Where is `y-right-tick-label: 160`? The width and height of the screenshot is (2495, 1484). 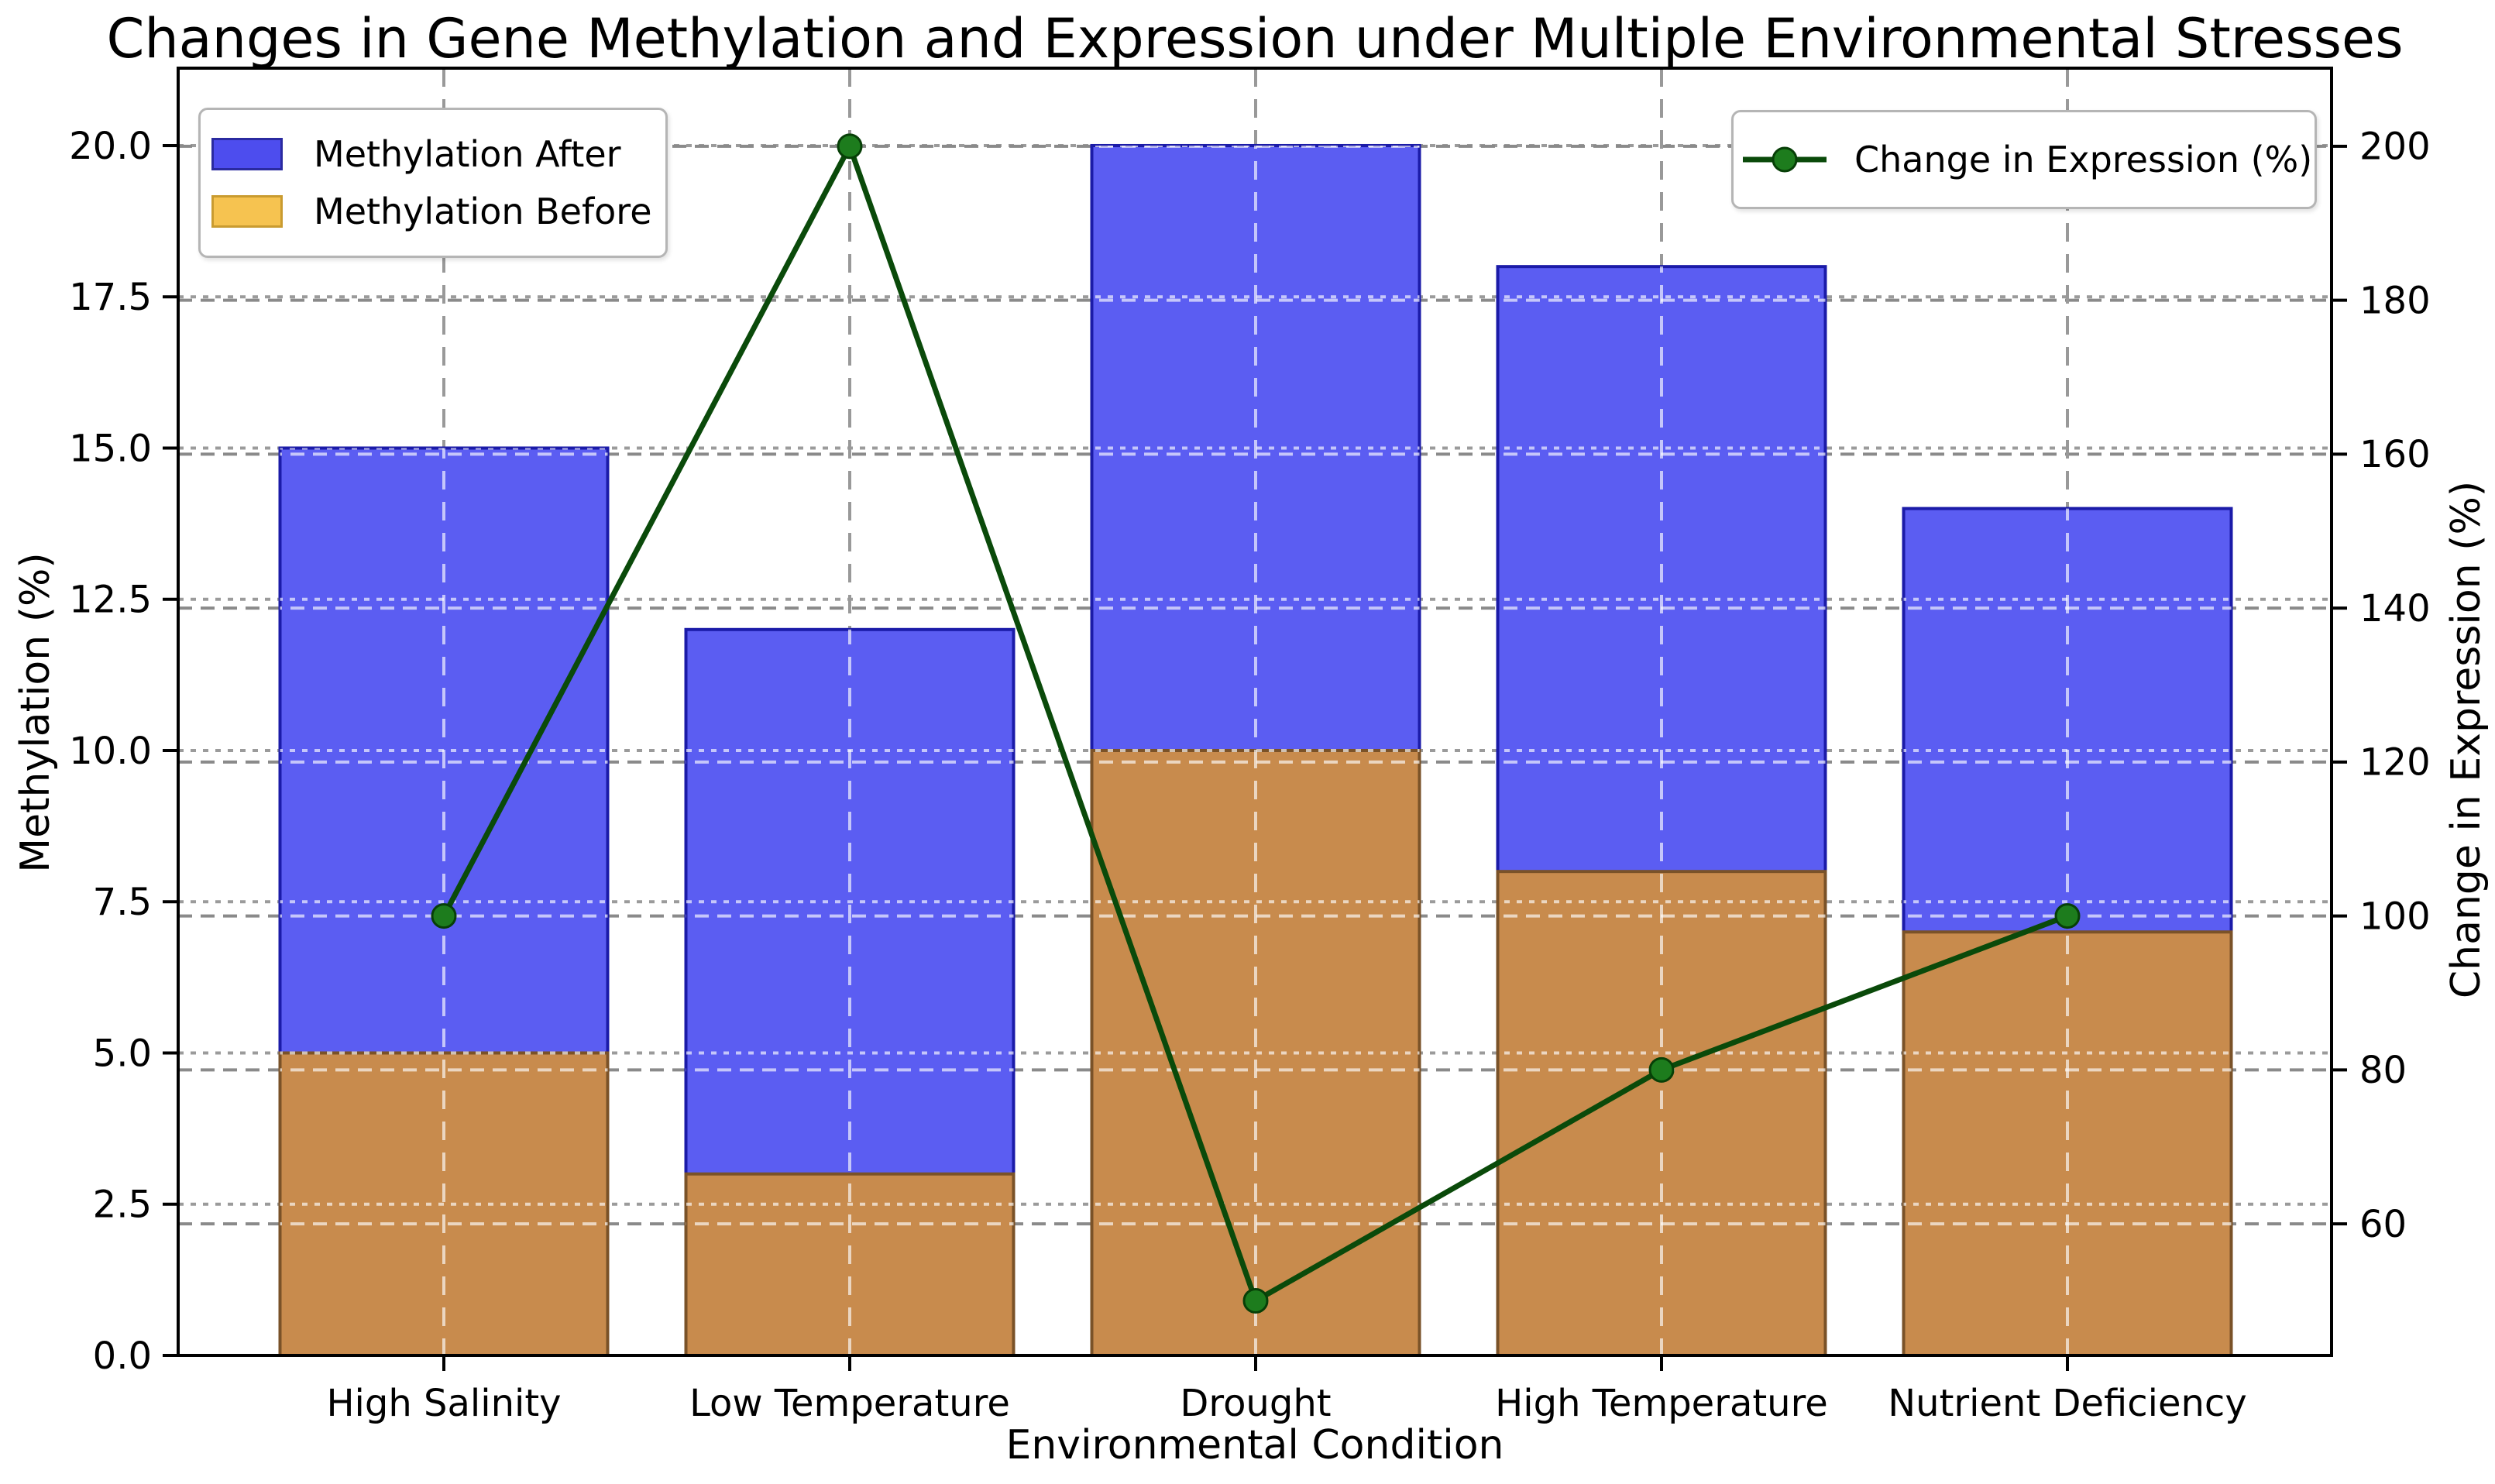
y-right-tick-label: 160 is located at coordinates (2395, 454).